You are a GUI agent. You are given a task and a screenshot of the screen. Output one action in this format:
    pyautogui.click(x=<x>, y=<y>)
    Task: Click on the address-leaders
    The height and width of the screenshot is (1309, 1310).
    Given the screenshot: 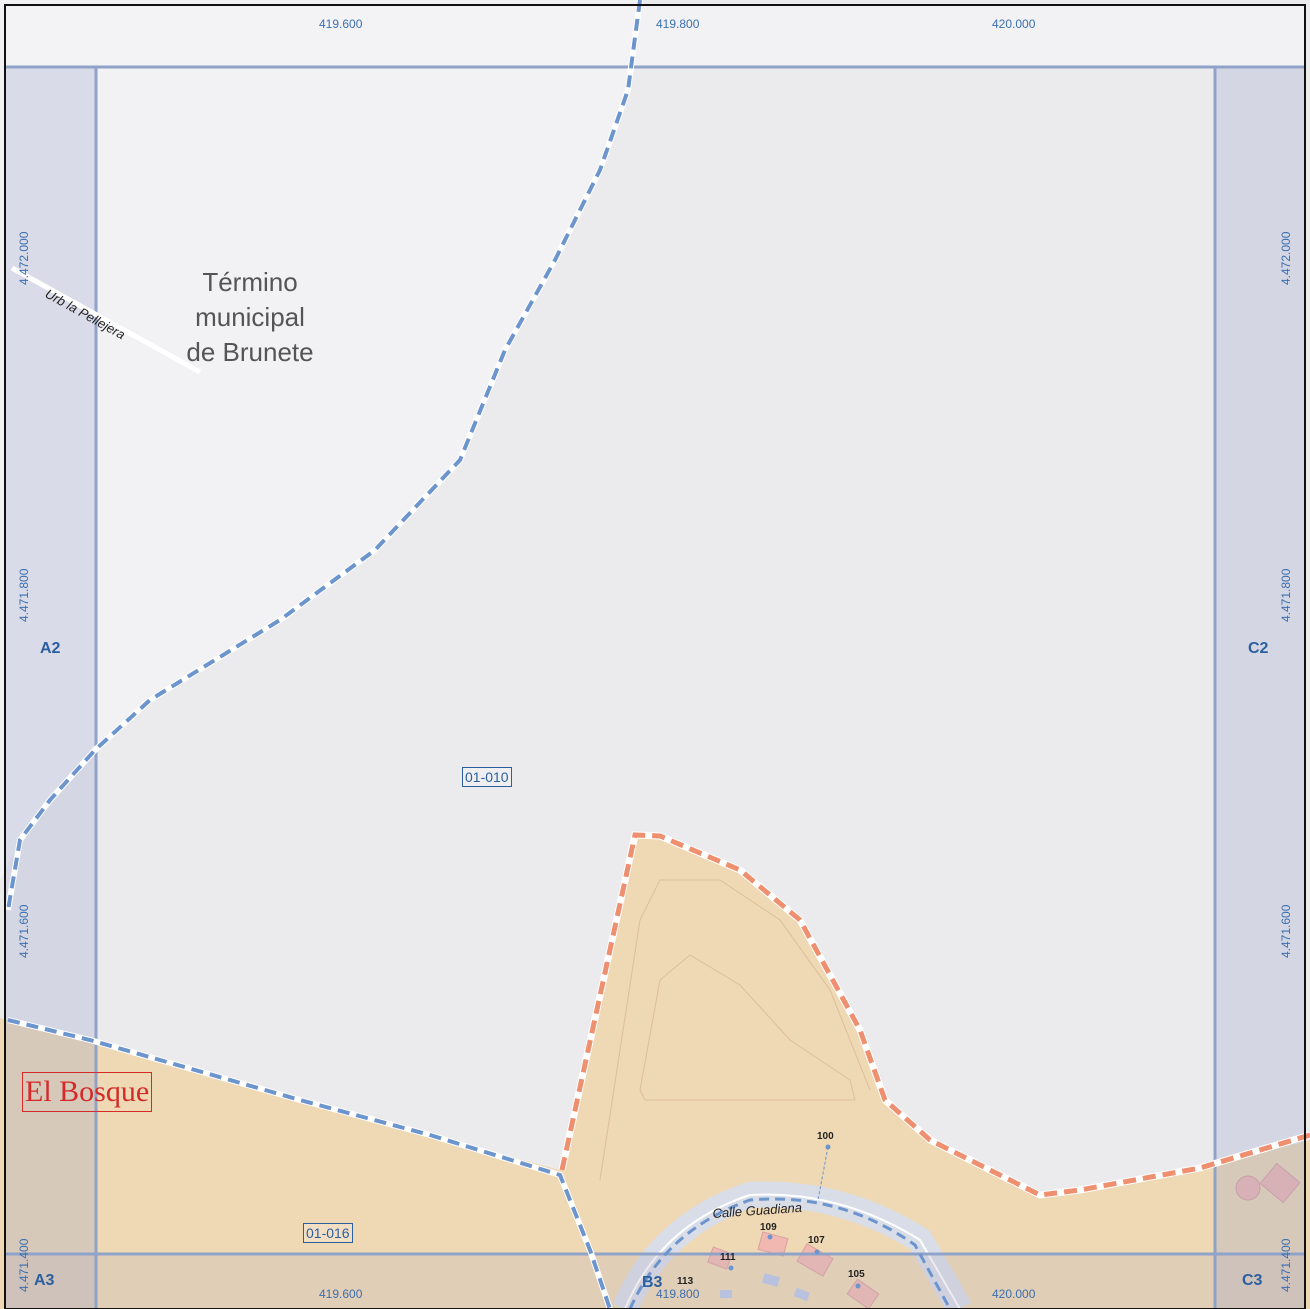 What is the action you would take?
    pyautogui.click(x=823, y=1173)
    